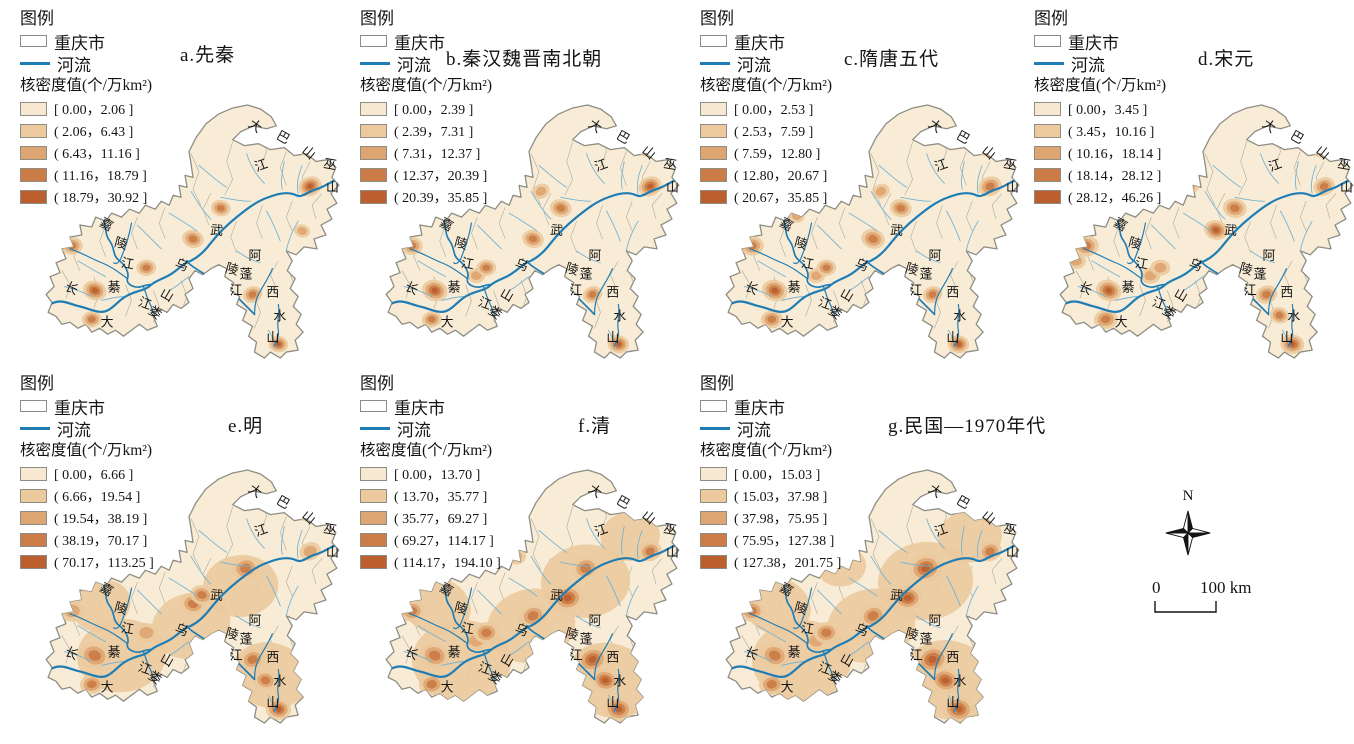 Image resolution: width=1354 pixels, height=744 pixels. What do you see at coordinates (437, 475) in the screenshot?
I see `legend-class-range: [ 0.00，13.70 ]` at bounding box center [437, 475].